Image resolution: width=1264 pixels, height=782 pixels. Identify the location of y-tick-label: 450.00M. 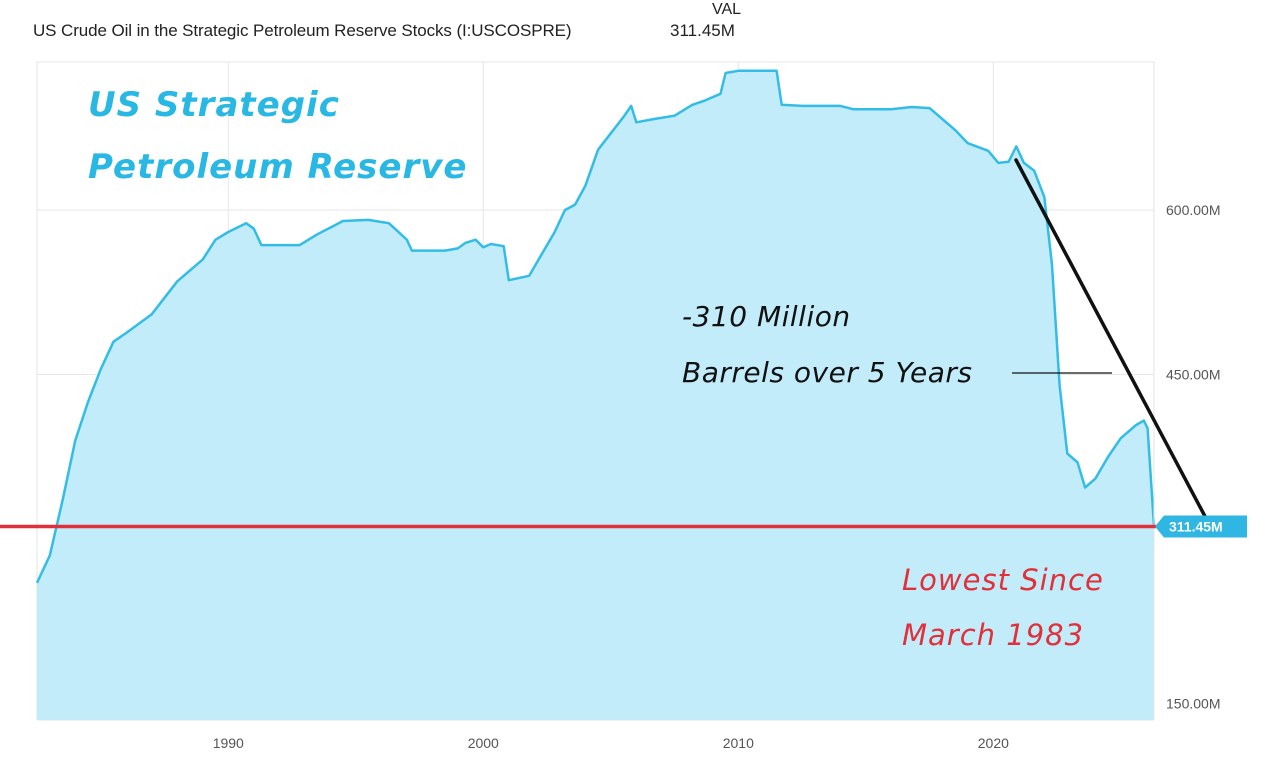
(1193, 375).